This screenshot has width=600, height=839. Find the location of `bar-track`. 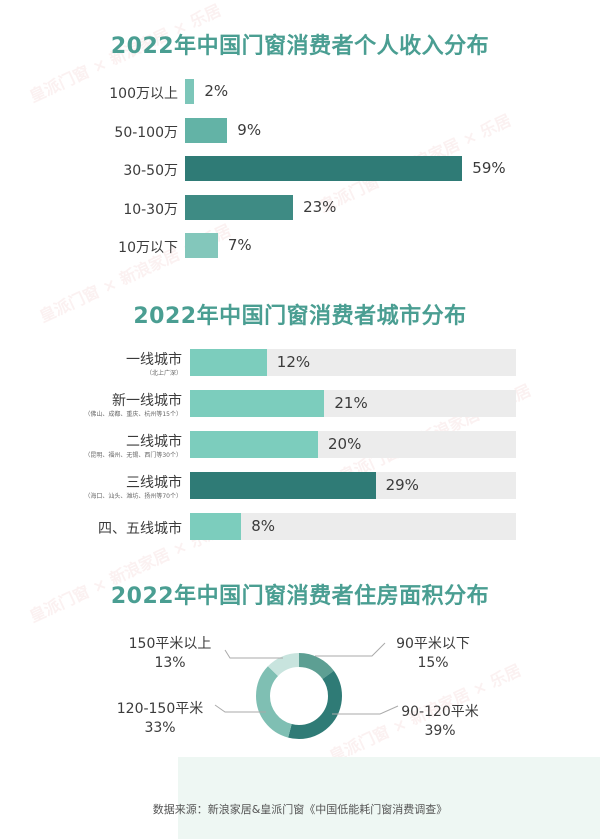

bar-track is located at coordinates (353, 526).